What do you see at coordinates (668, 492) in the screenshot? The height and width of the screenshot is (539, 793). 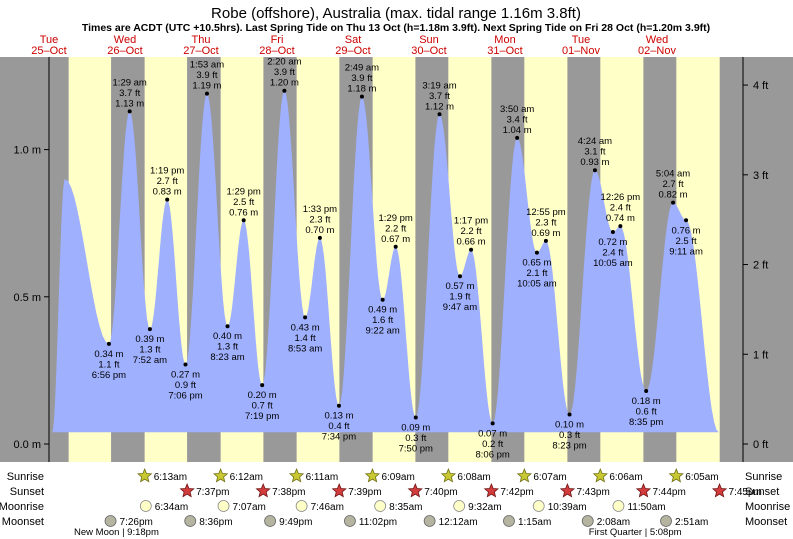 I see `astro-time: 7:44pm` at bounding box center [668, 492].